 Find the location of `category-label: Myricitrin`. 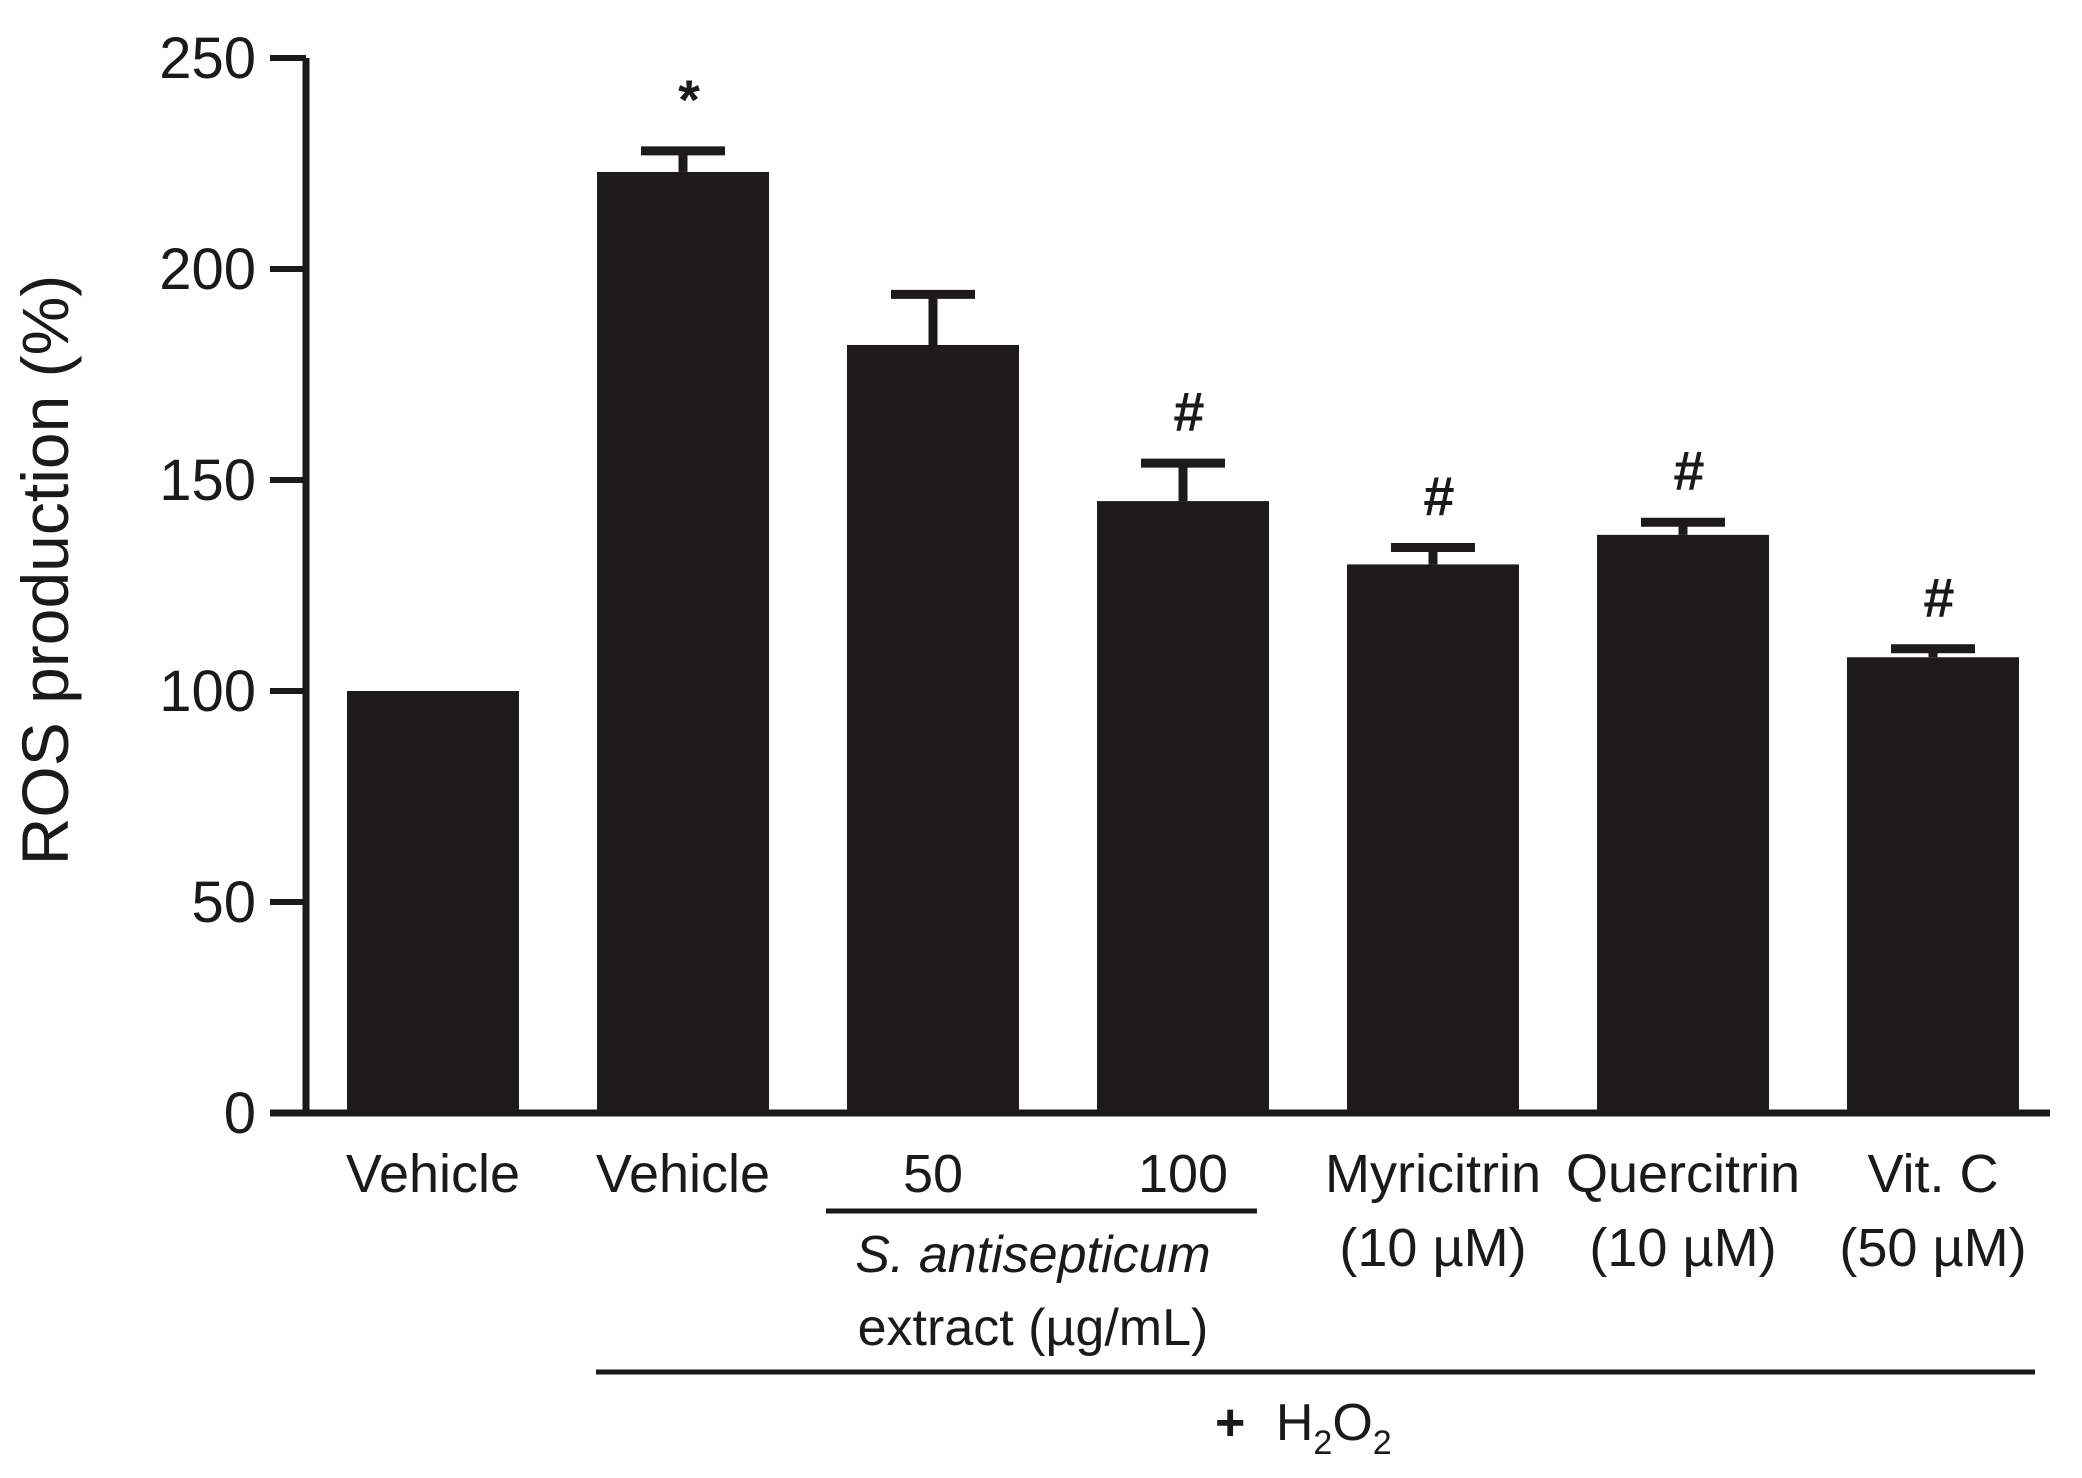

category-label: Myricitrin is located at coordinates (1433, 1174).